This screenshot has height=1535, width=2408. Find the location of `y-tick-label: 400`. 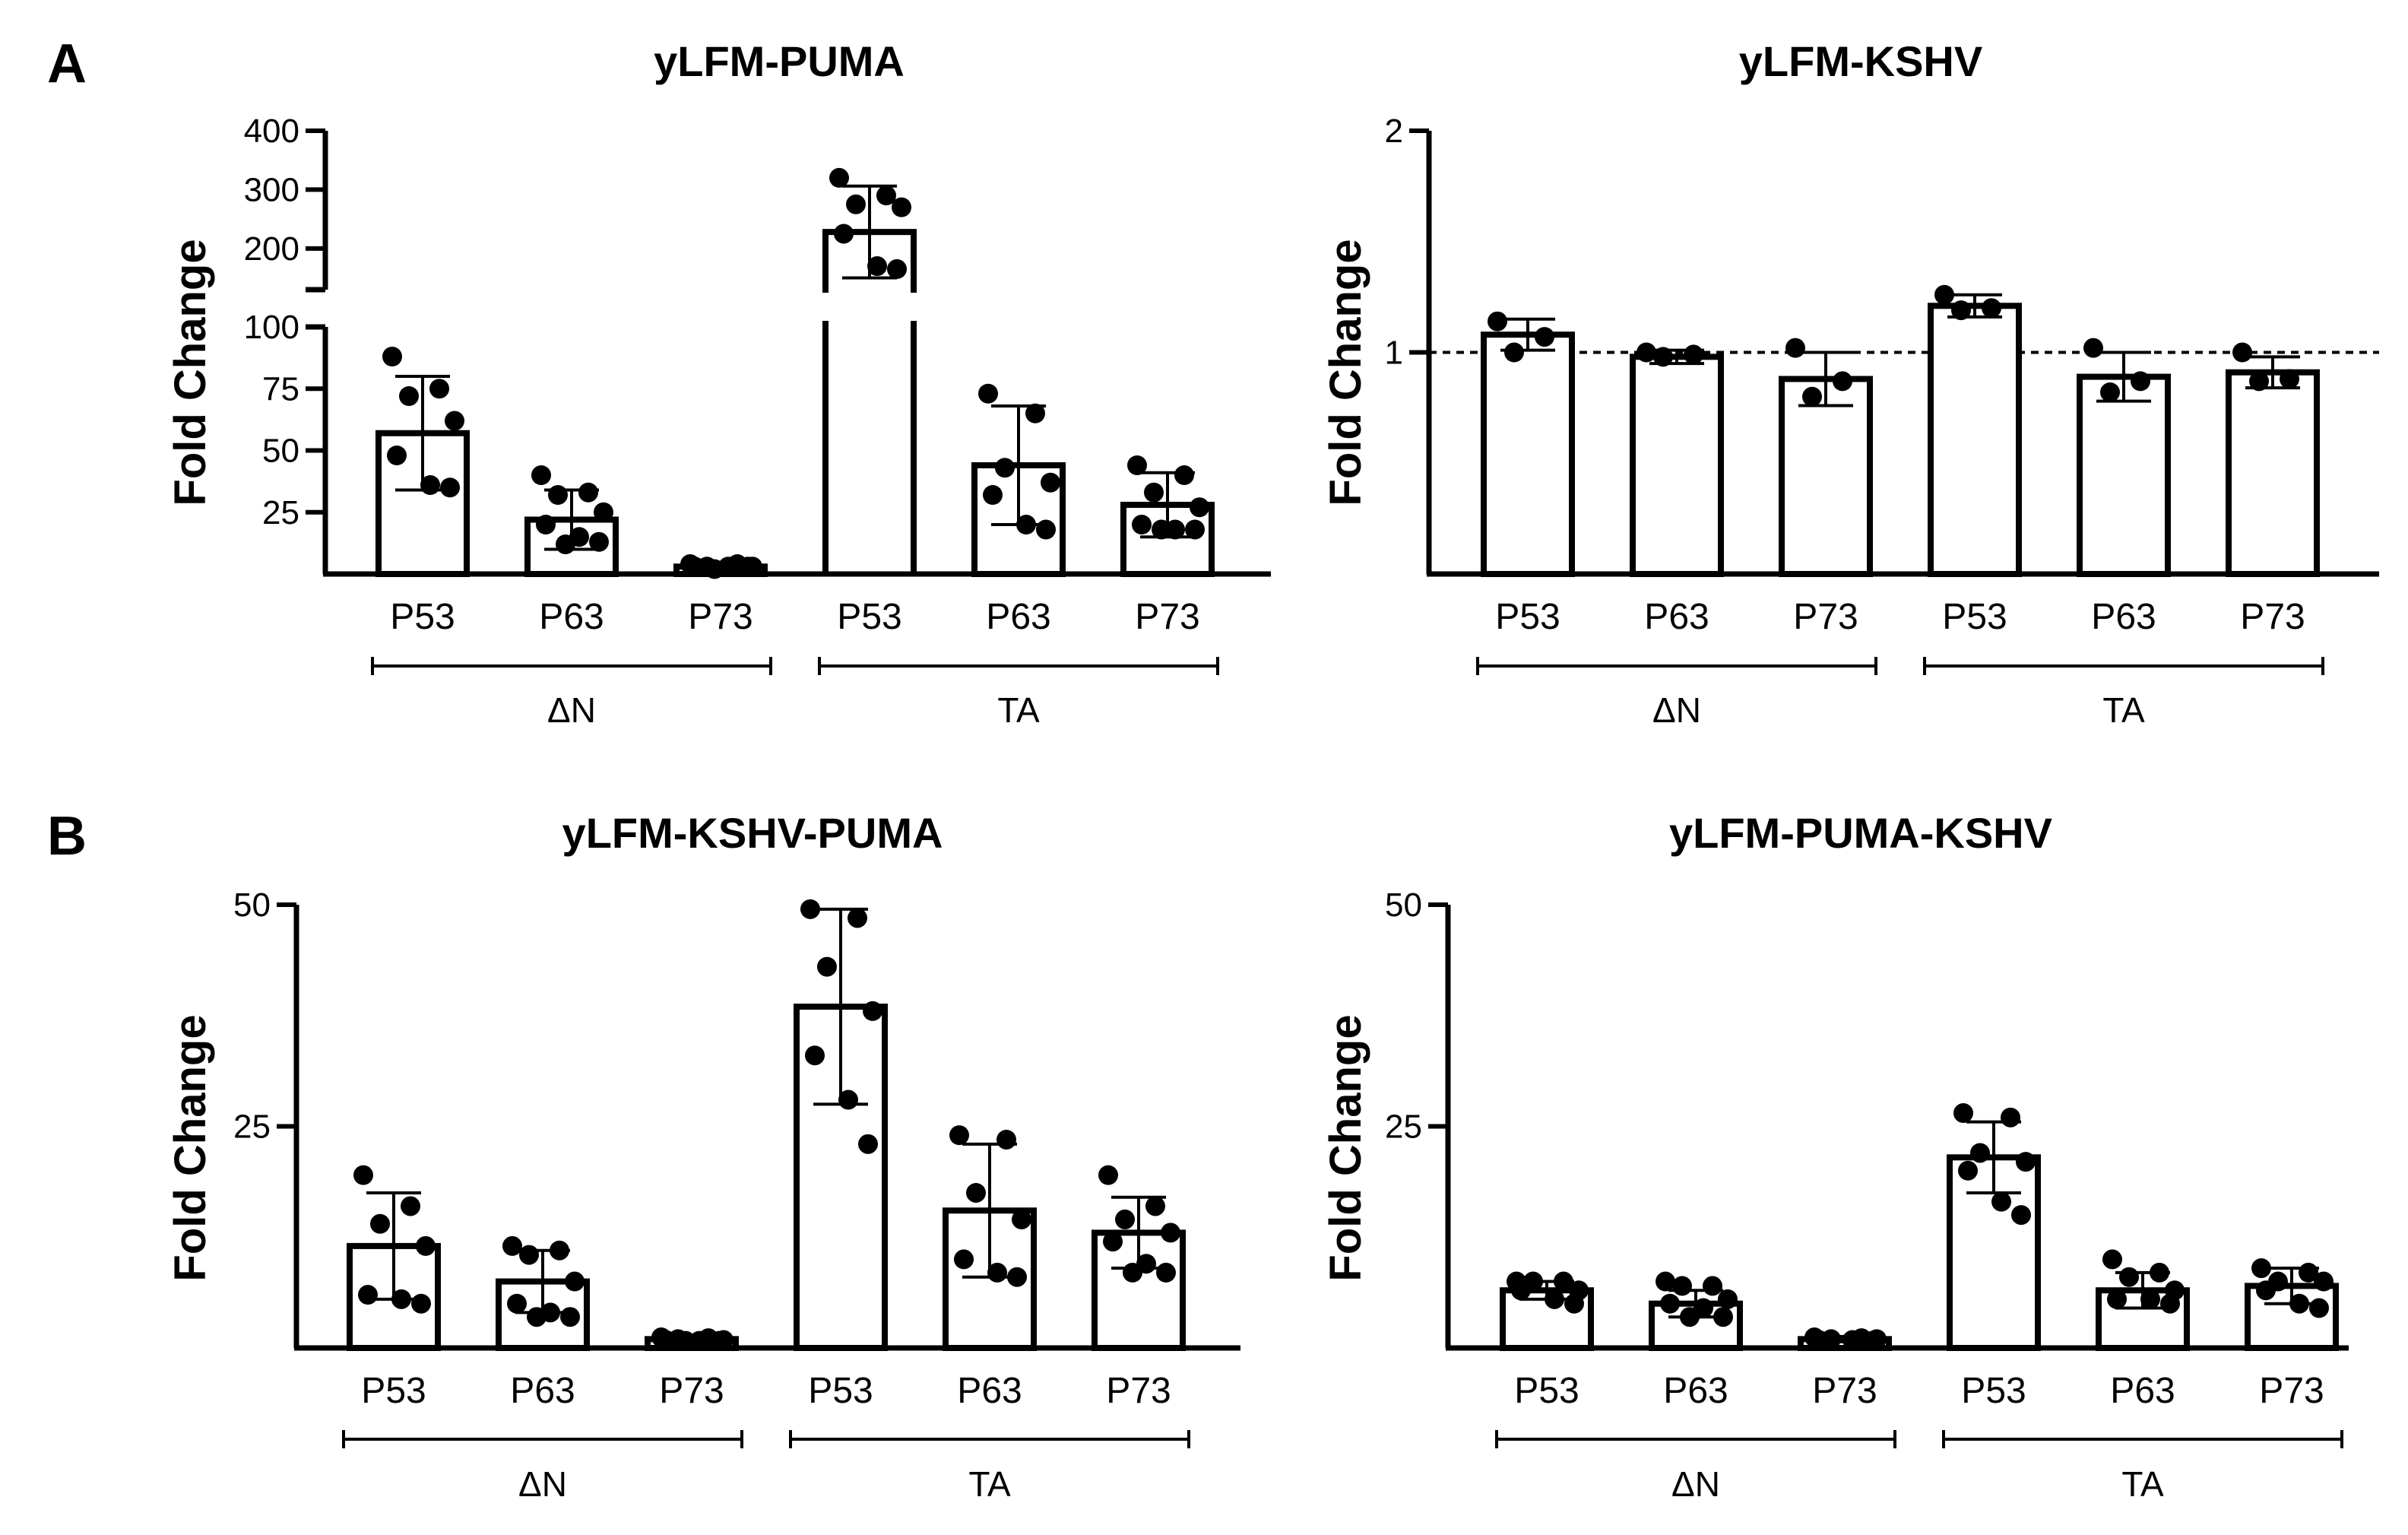

y-tick-label: 400 is located at coordinates (271, 131).